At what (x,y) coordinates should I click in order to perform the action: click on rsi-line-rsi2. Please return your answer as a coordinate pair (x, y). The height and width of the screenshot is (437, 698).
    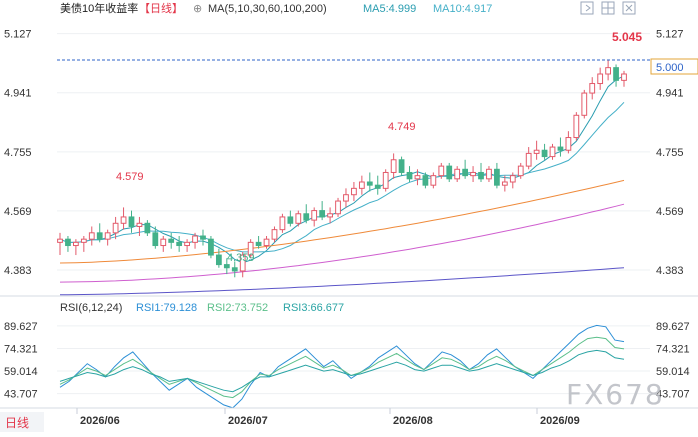
    Looking at the image, I should click on (342, 367).